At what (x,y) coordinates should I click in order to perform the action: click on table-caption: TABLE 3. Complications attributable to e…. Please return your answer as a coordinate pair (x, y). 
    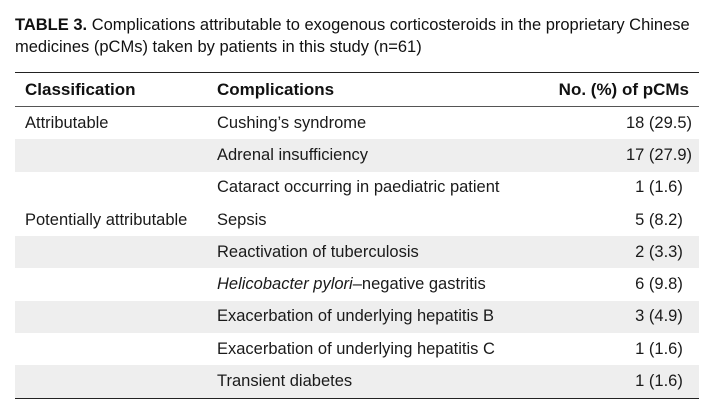
    Looking at the image, I should click on (357, 36).